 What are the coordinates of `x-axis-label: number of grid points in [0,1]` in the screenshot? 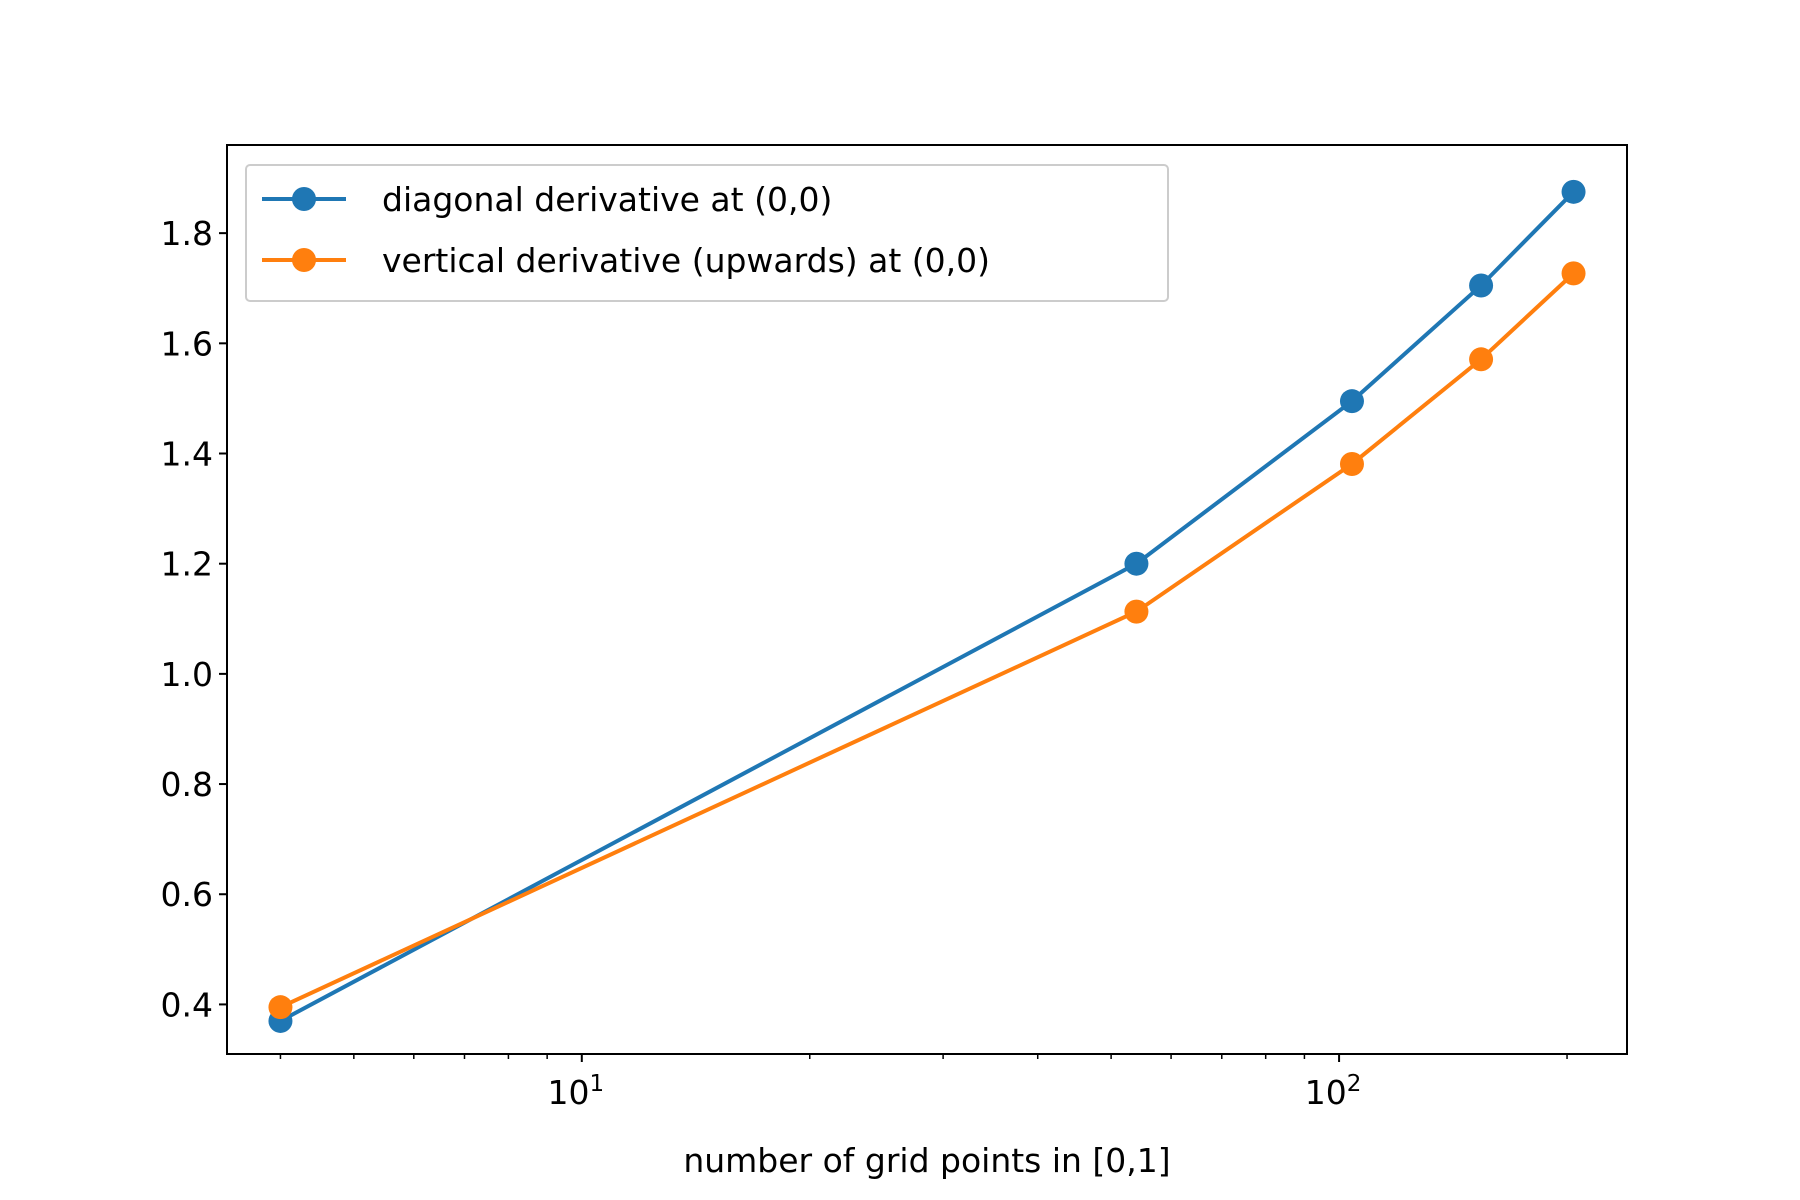 It's located at (926, 1160).